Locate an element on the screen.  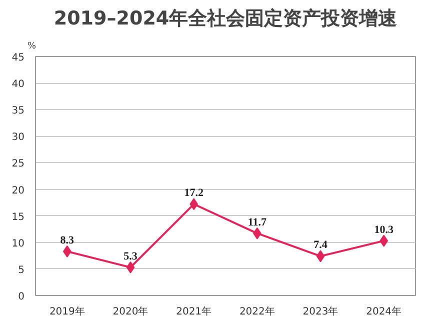
y-tick-label: 45 is located at coordinates (18, 58).